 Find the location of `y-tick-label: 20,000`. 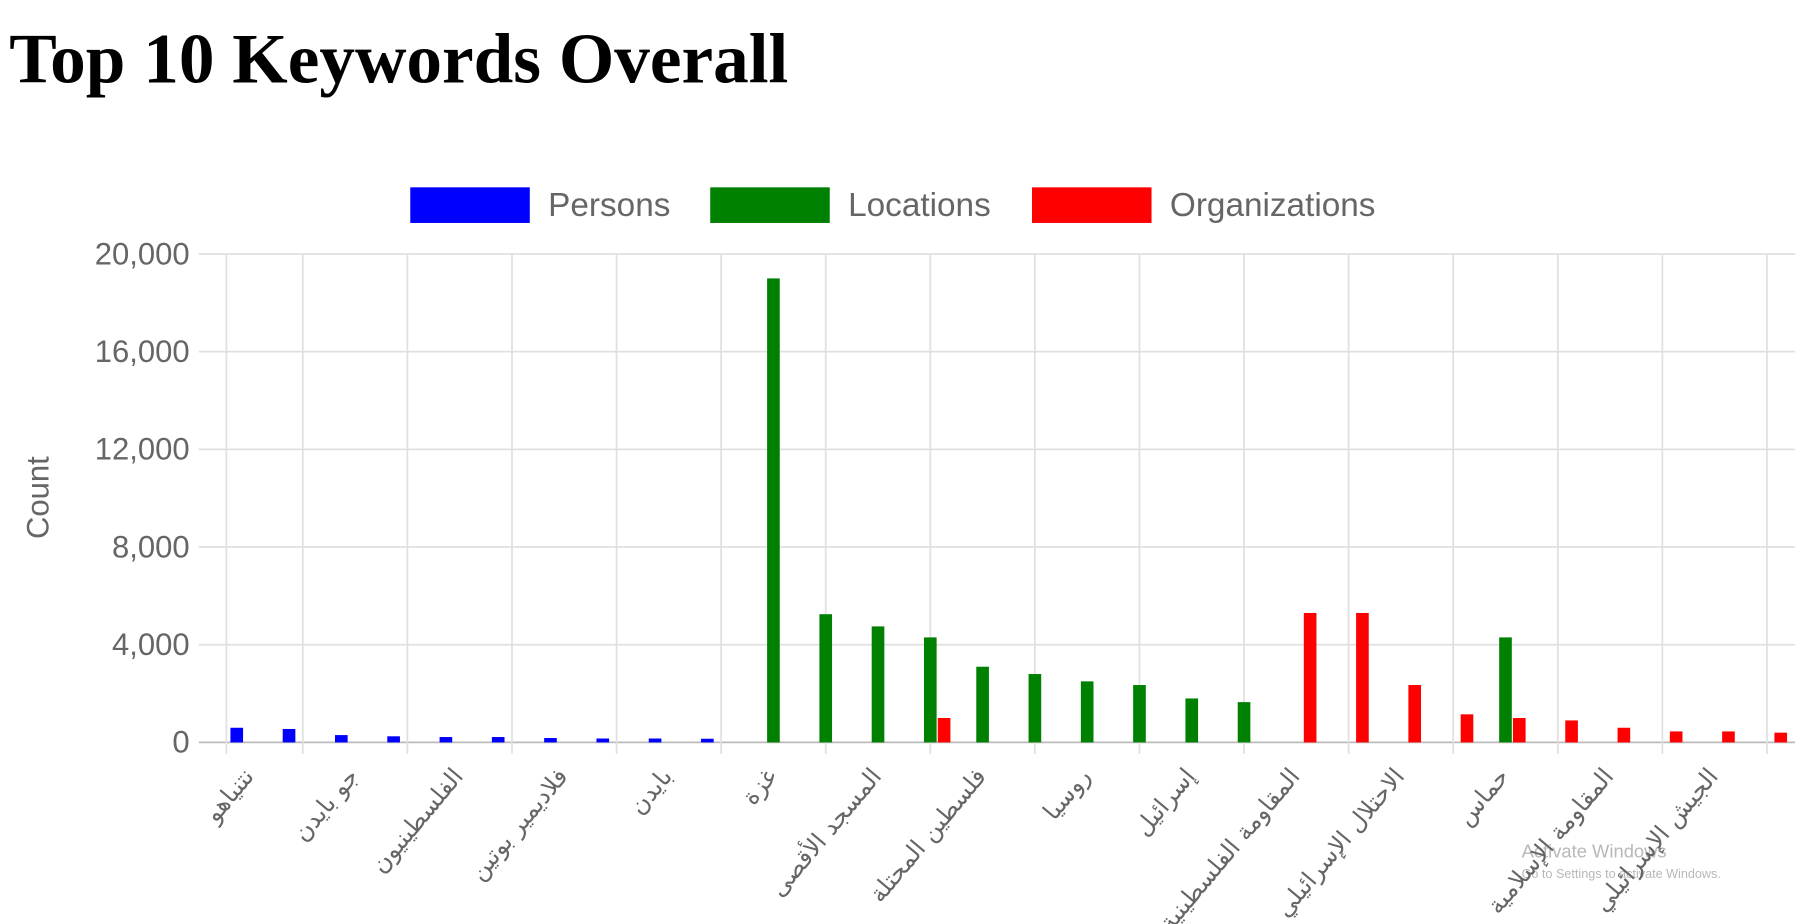

y-tick-label: 20,000 is located at coordinates (142, 253).